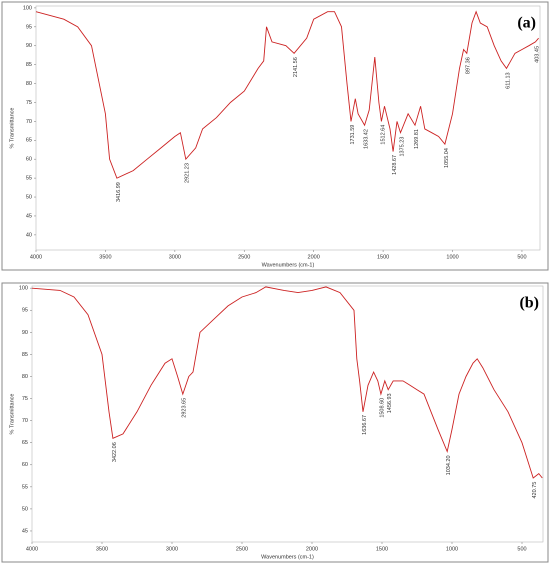 This screenshot has width=550, height=565. Describe the element at coordinates (508, 80) in the screenshot. I see `peak-label: 611.13` at that location.